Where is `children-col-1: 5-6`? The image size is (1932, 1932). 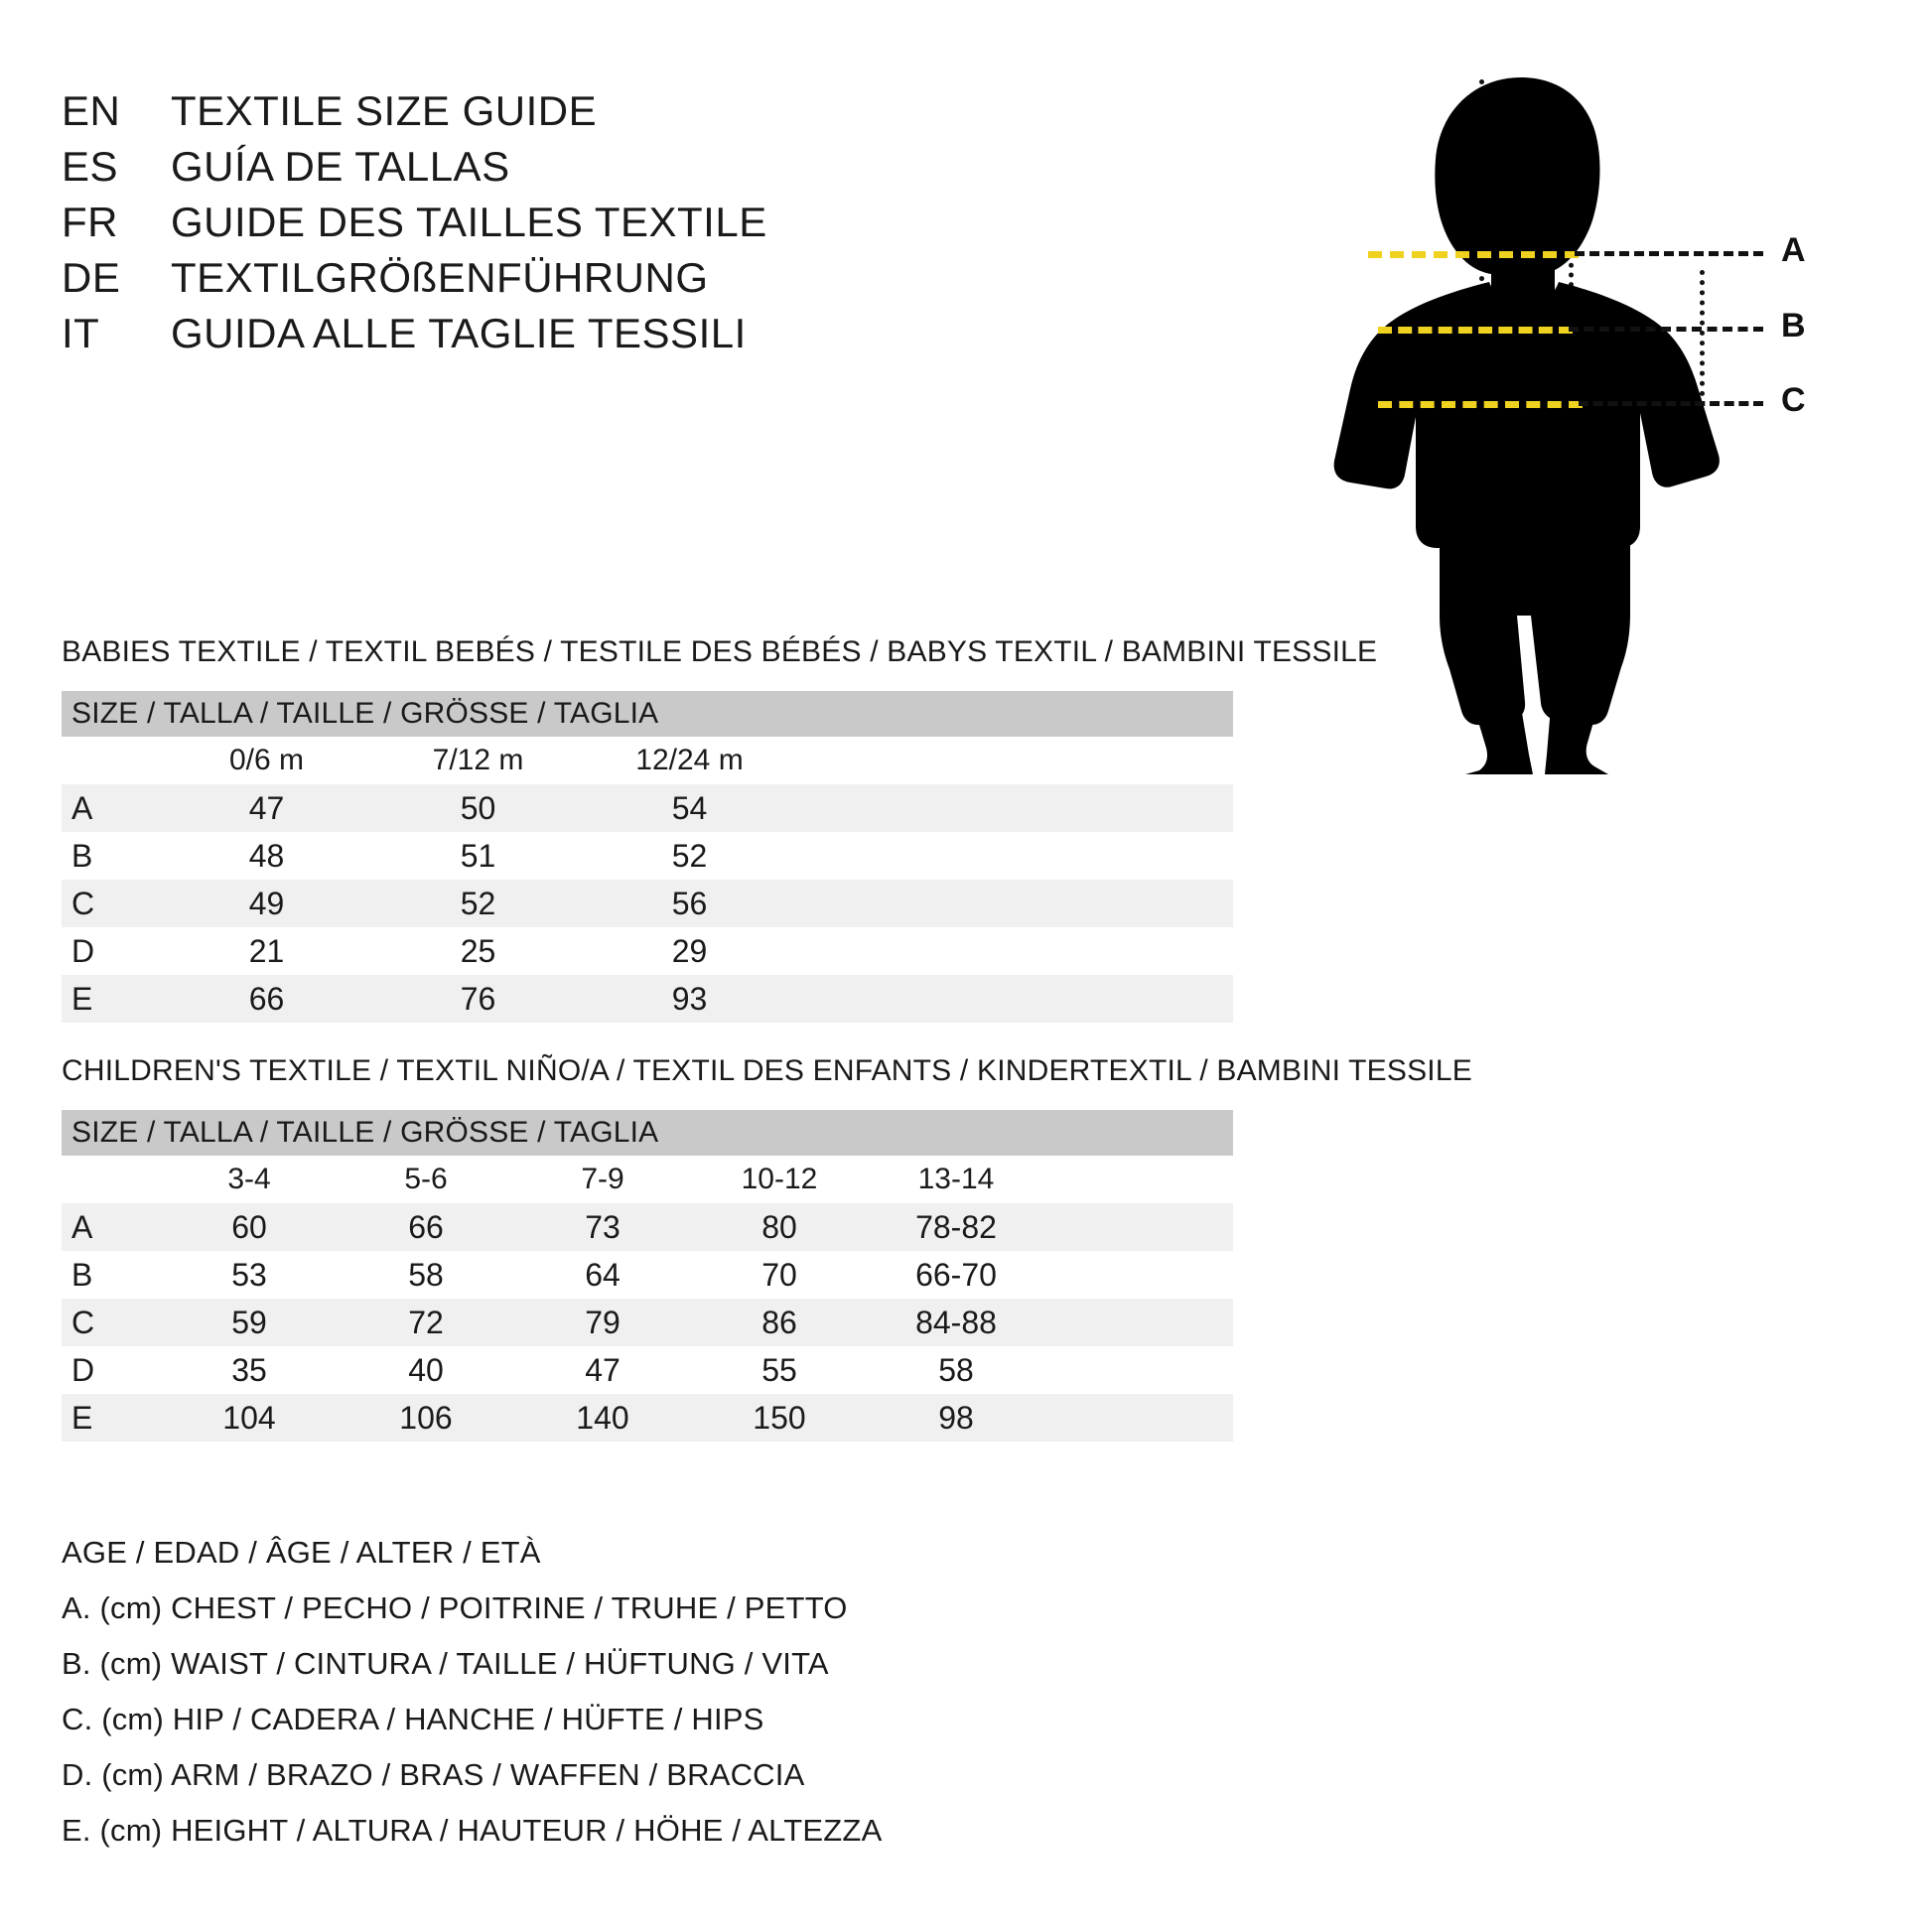 children-col-1: 5-6 is located at coordinates (426, 1180).